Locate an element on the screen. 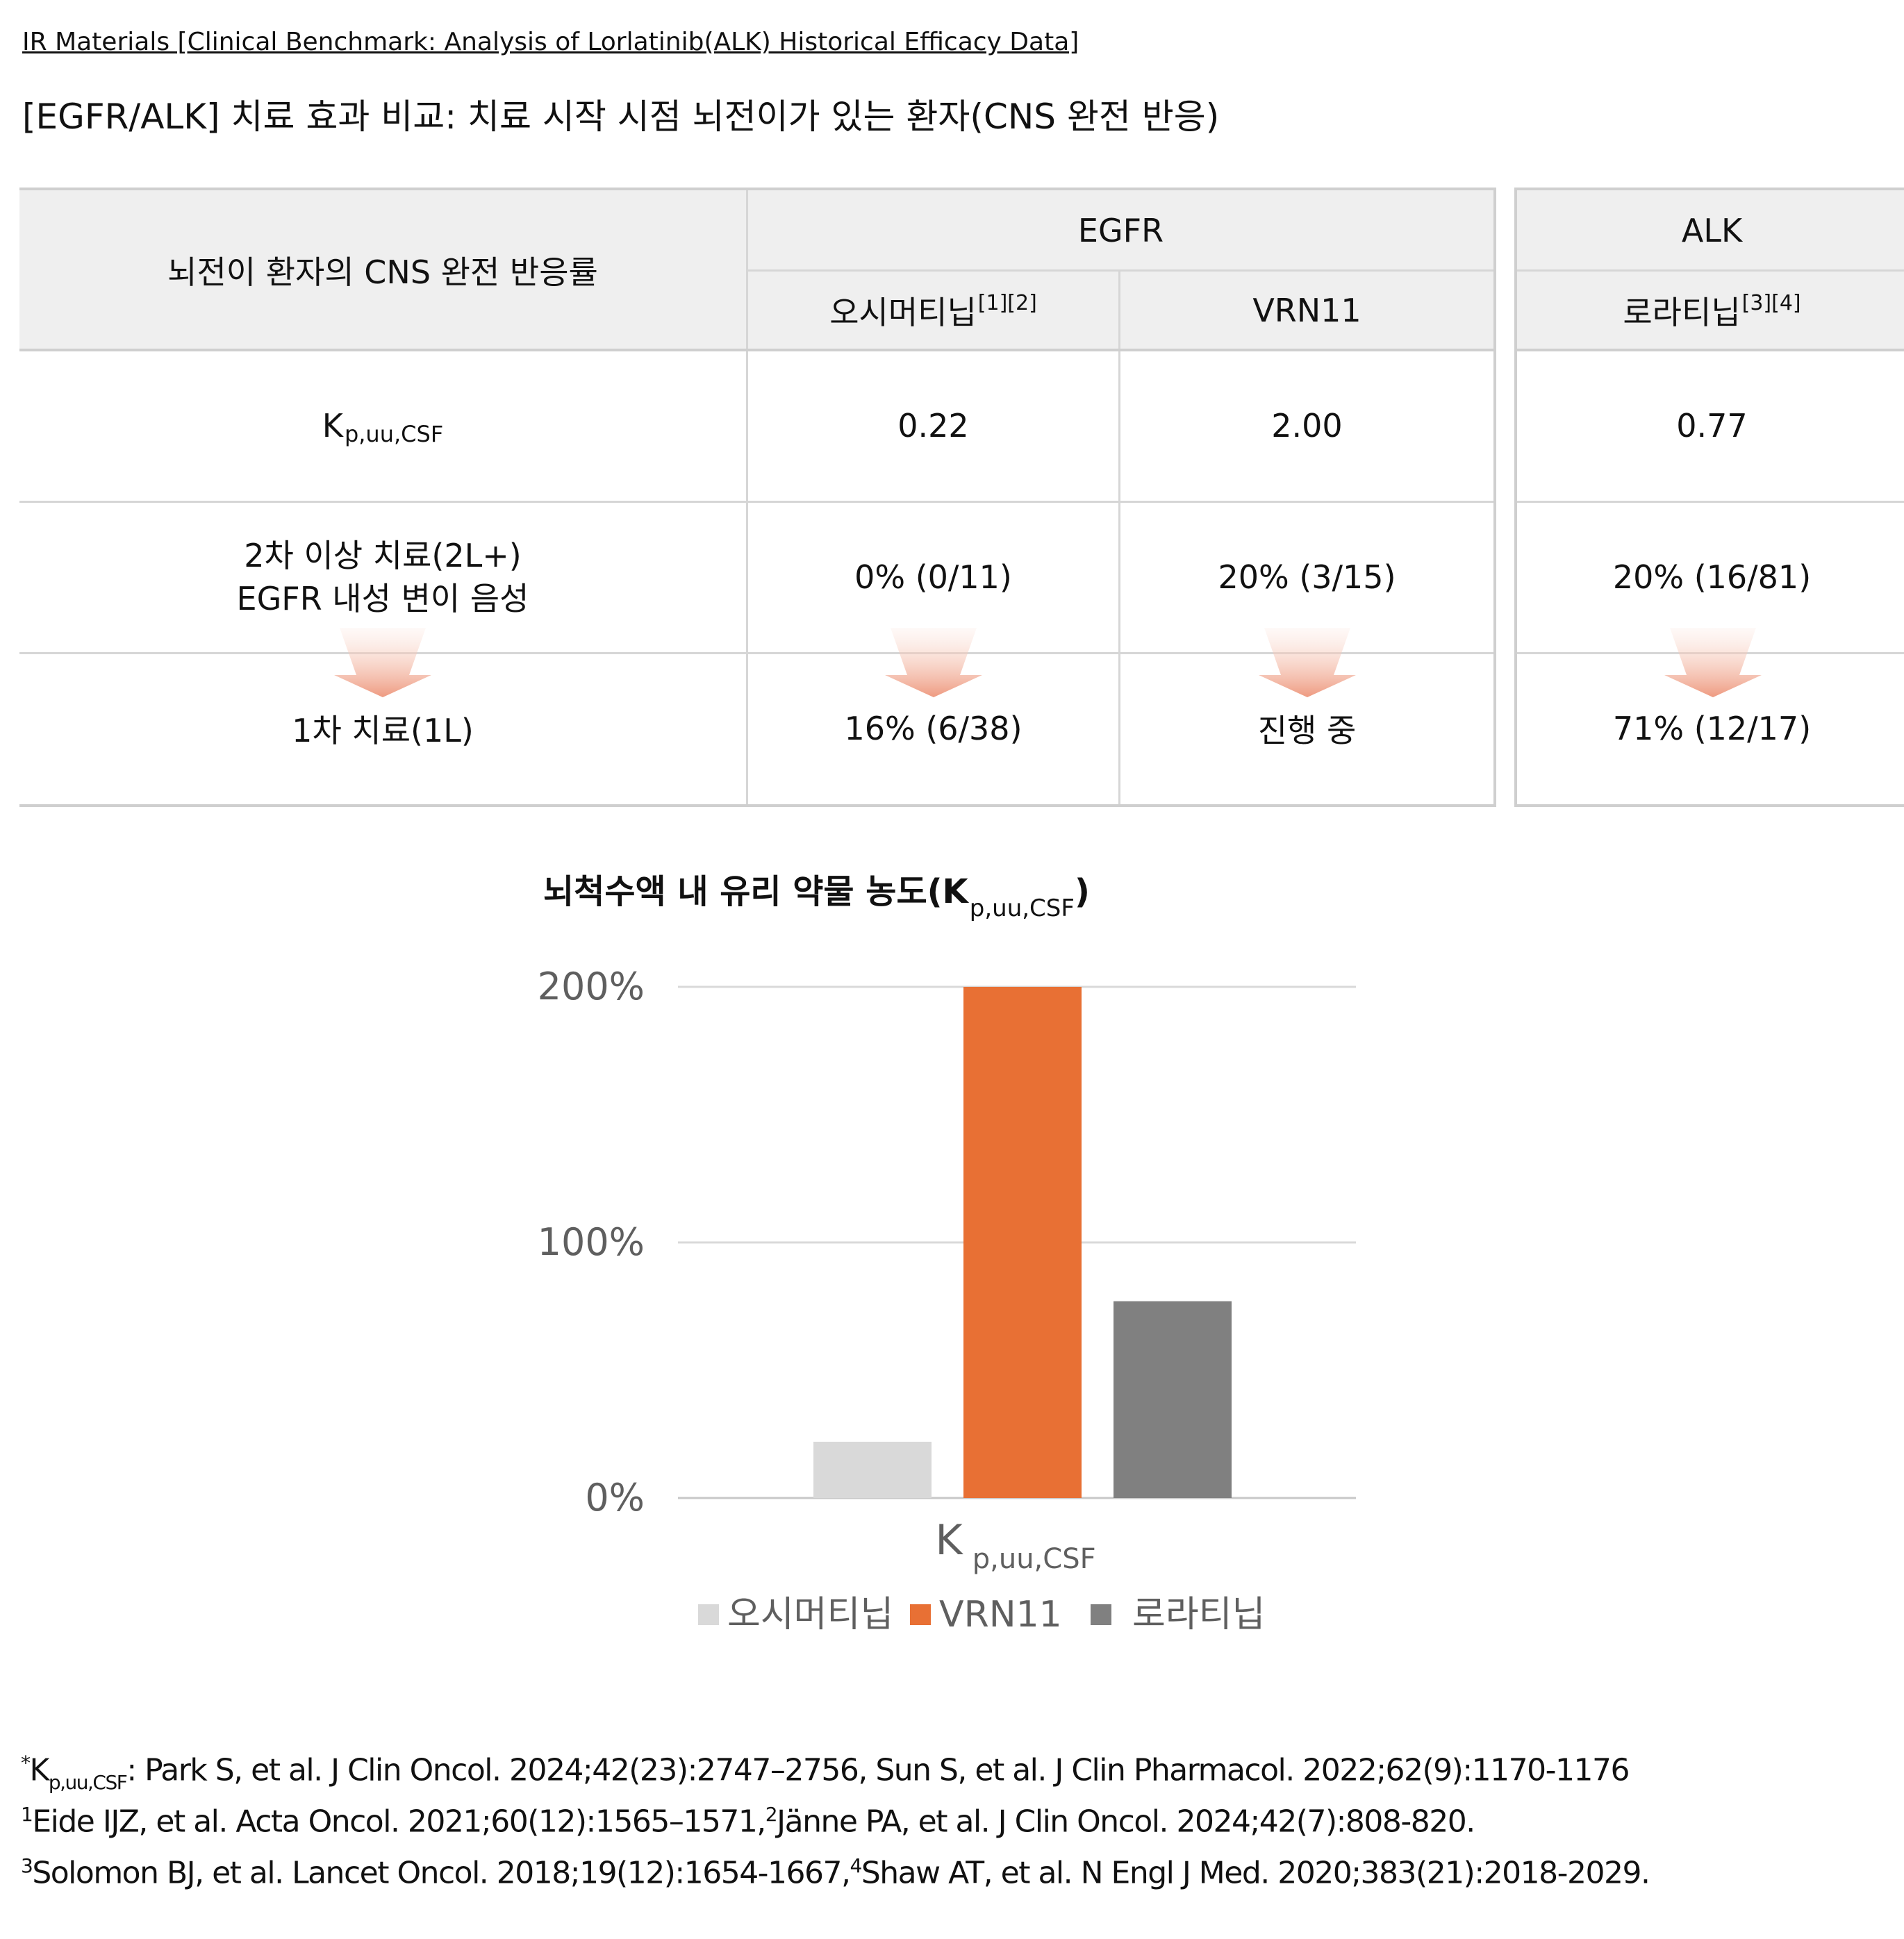 The height and width of the screenshot is (1939, 1904). footnote-marker: * is located at coordinates (26, 1763).